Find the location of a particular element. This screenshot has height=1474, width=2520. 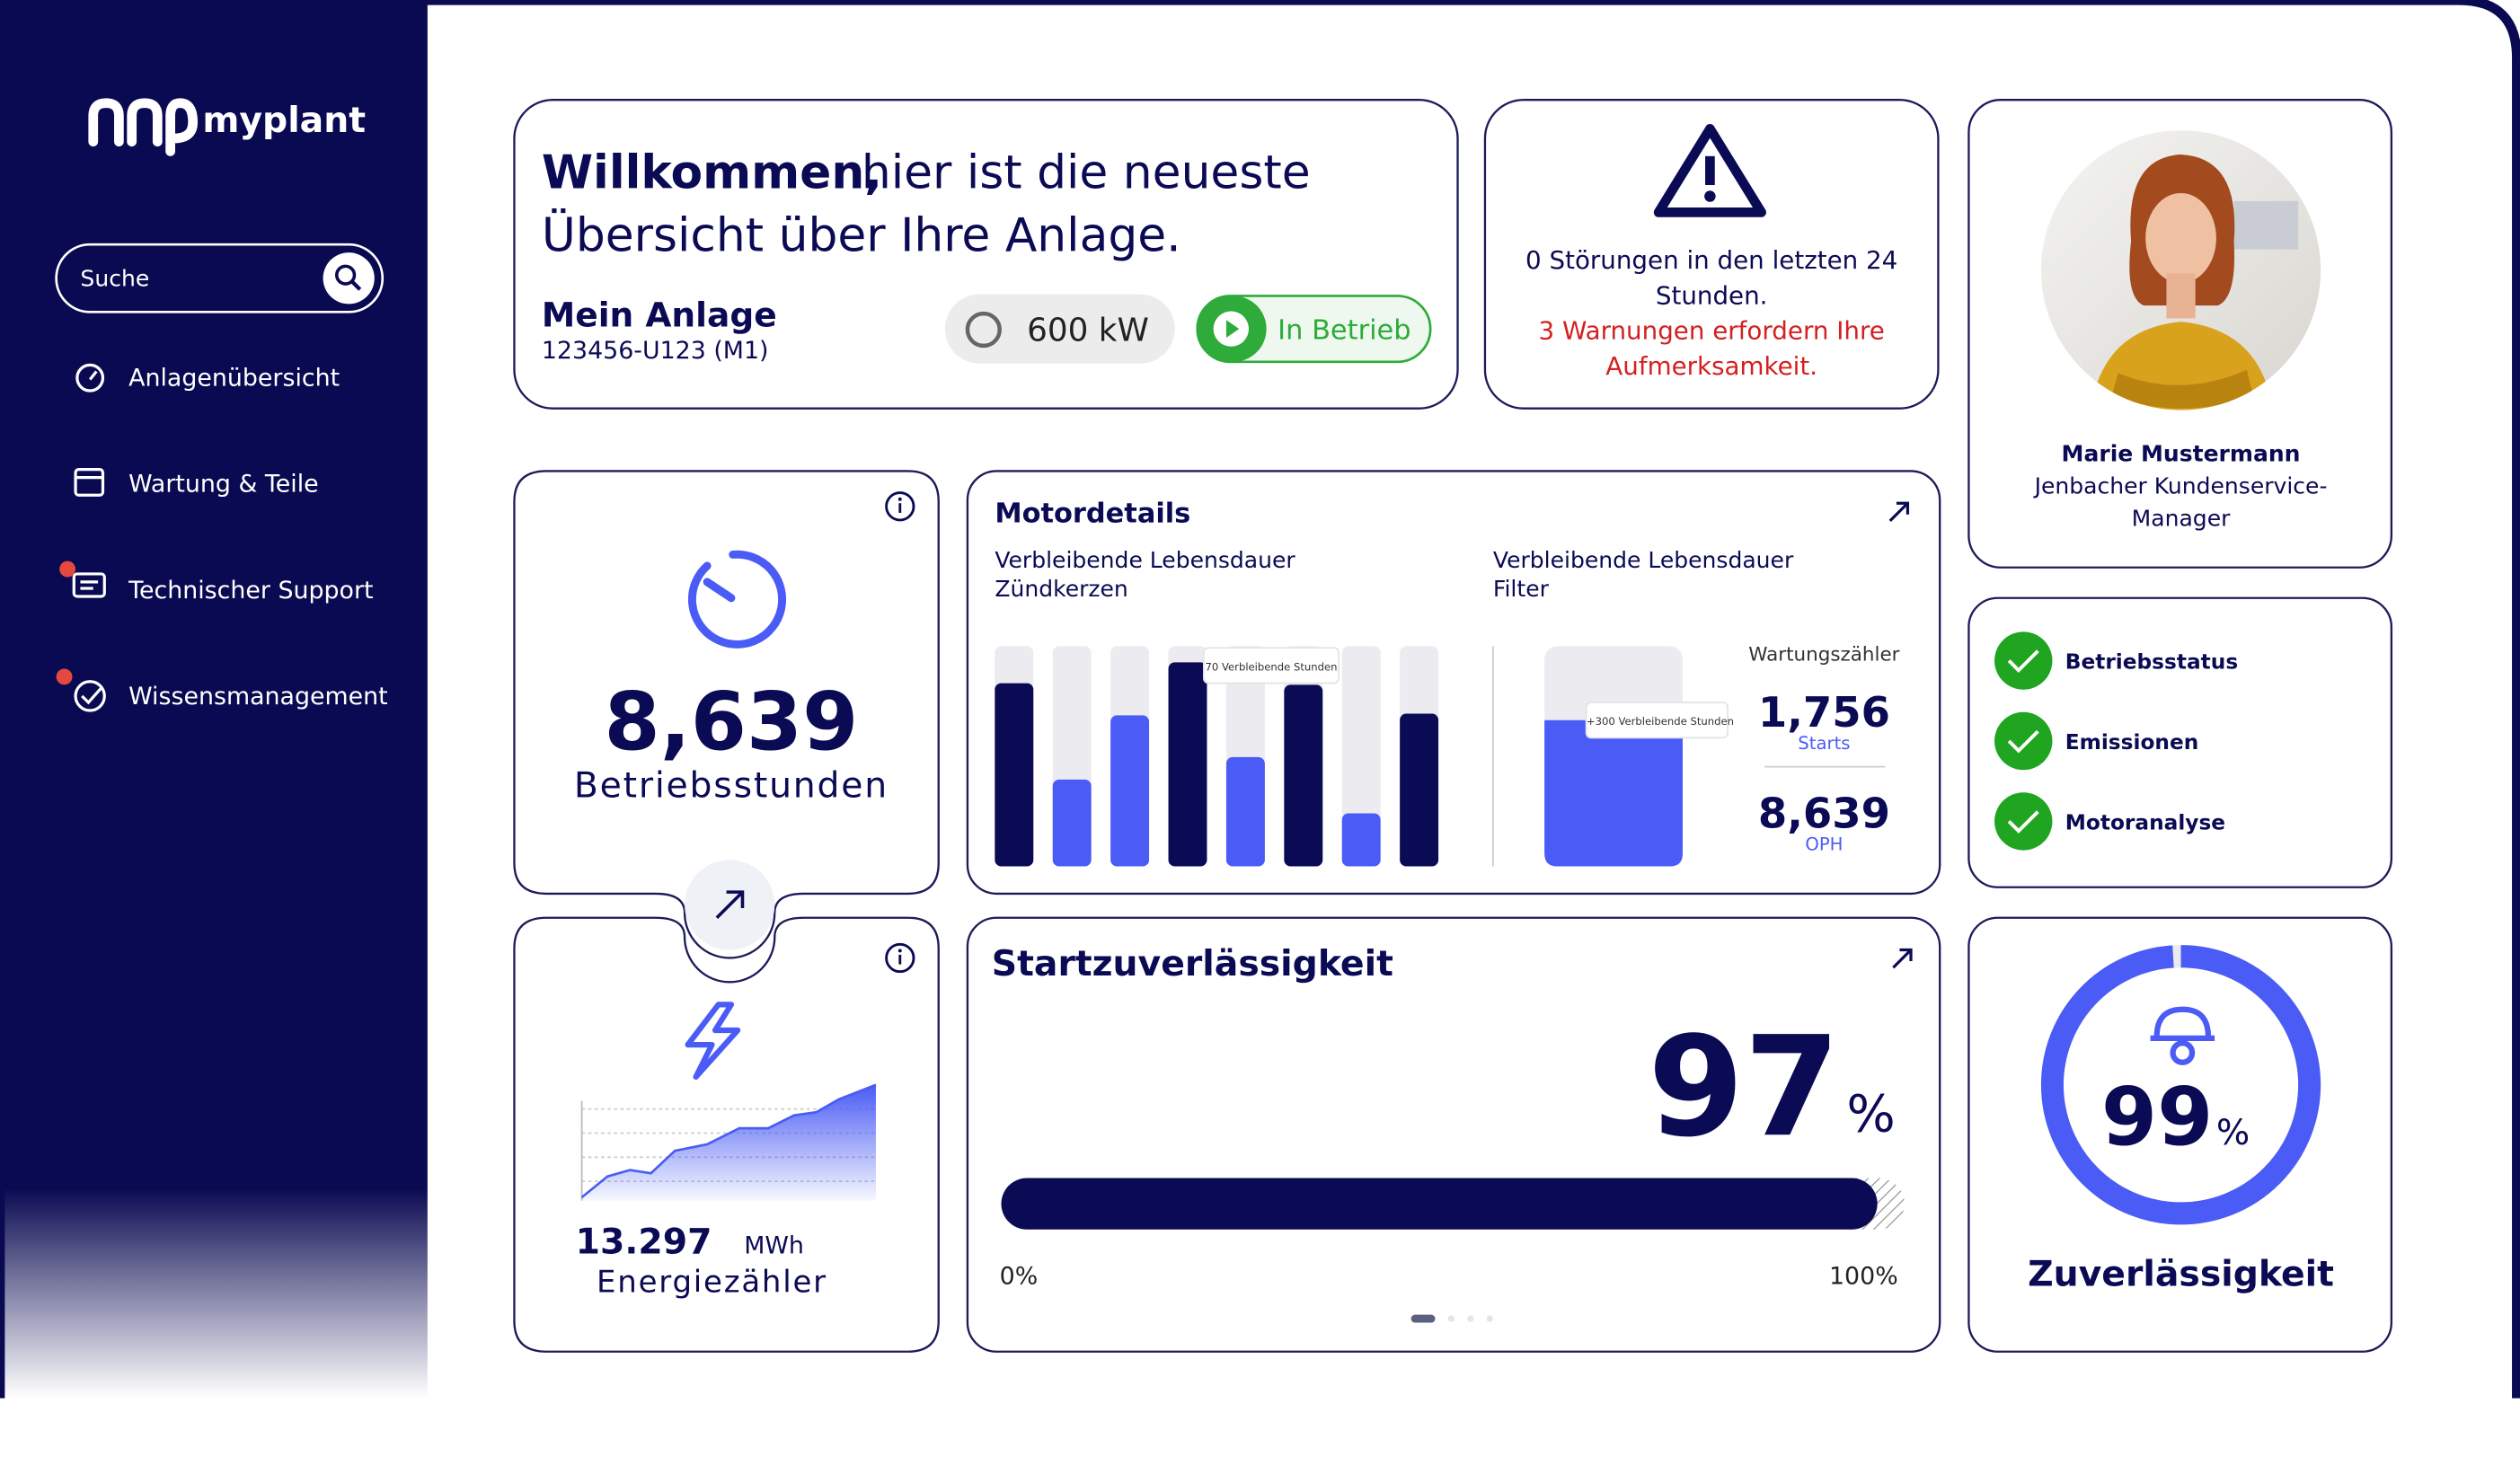

energy-unit: MWh is located at coordinates (774, 1246).